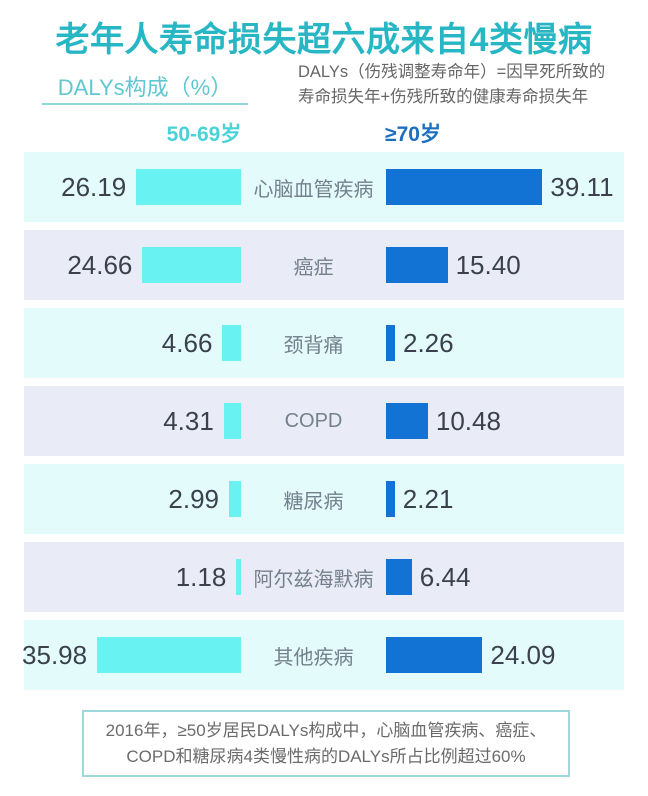 The width and height of the screenshot is (648, 796). I want to click on value-right: 6.44, so click(445, 576).